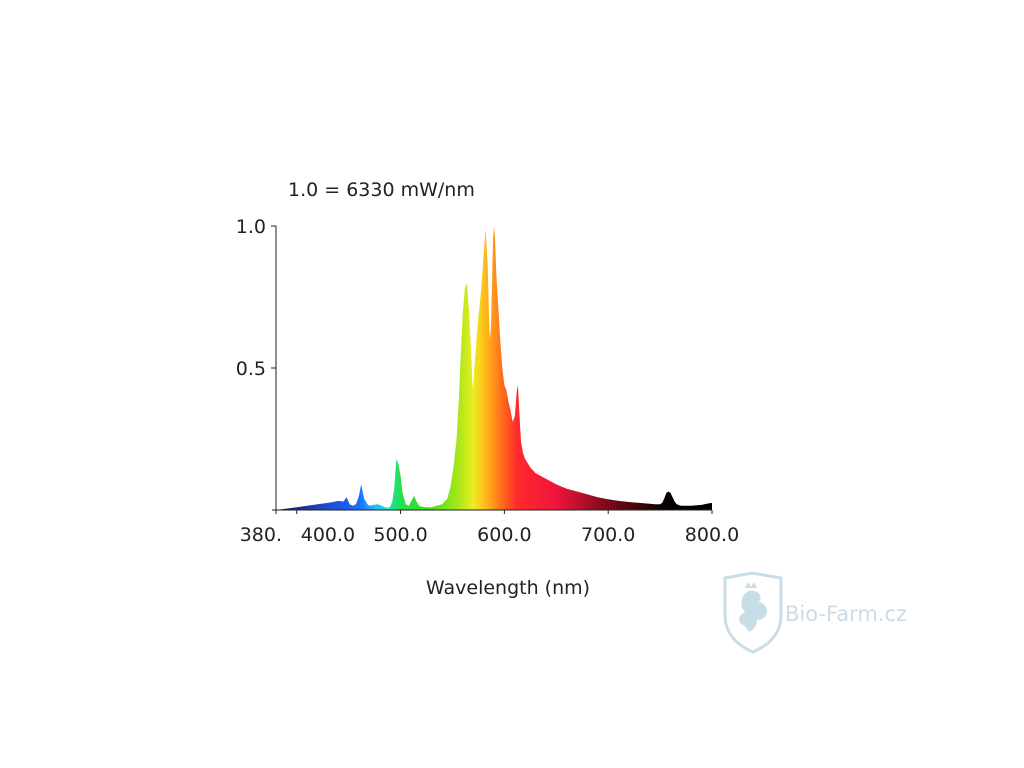  What do you see at coordinates (608, 535) in the screenshot?
I see `x-tick-label: 700.0` at bounding box center [608, 535].